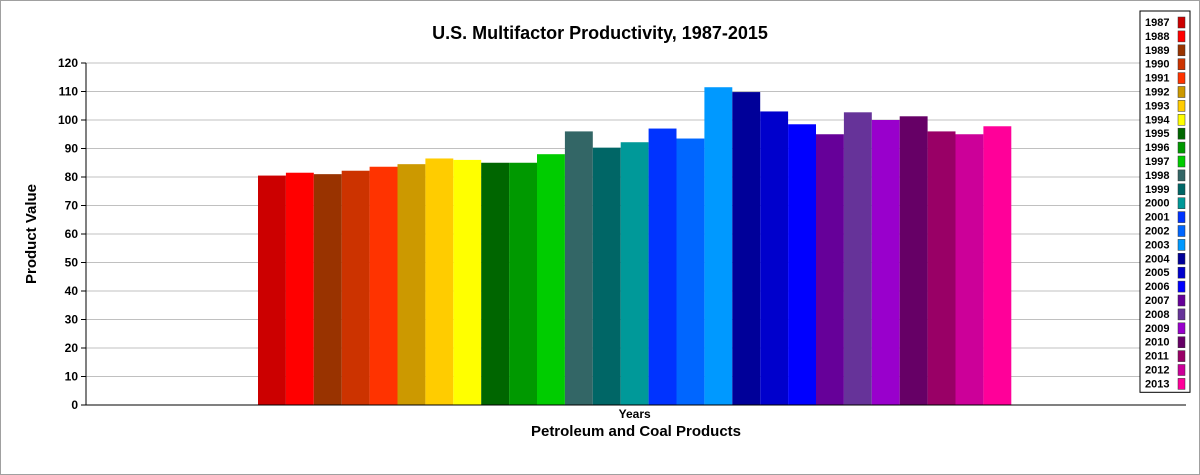 This screenshot has height=475, width=1200. Describe the element at coordinates (1157, 190) in the screenshot. I see `legend-label: 1999` at that location.